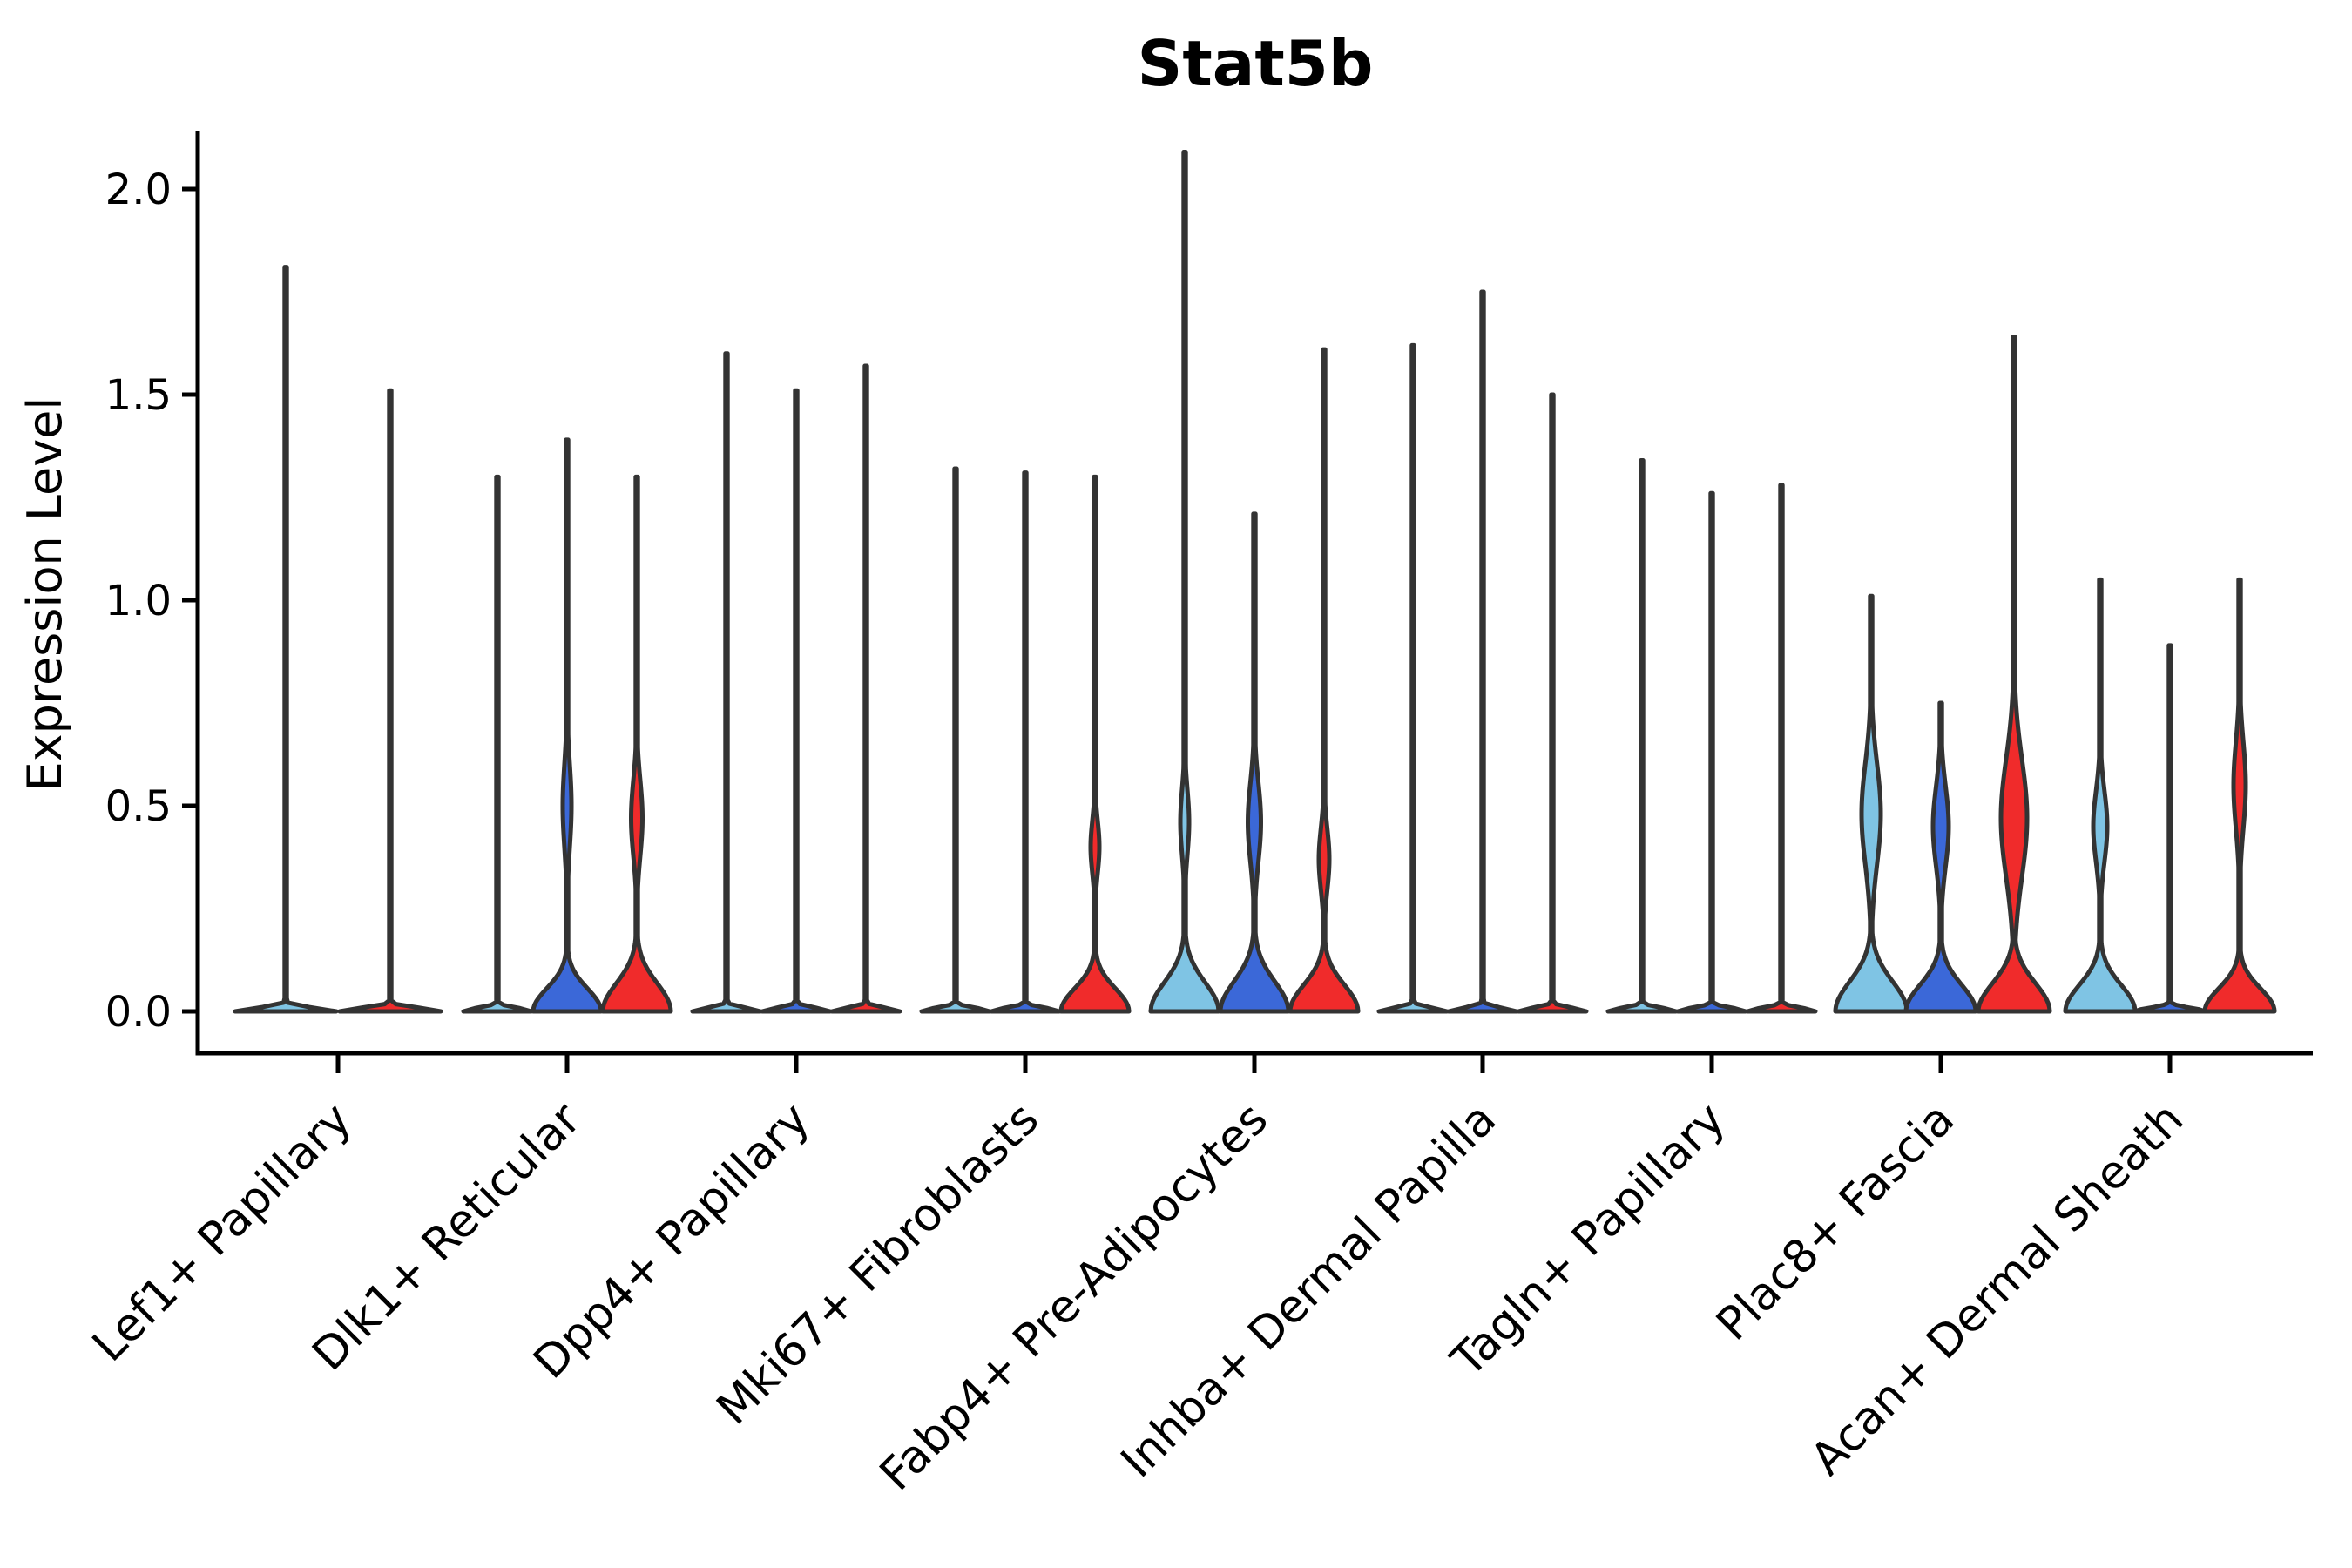 This screenshot has height=1568, width=2352. Describe the element at coordinates (1256, 64) in the screenshot. I see `chart-title: Stat5b` at that location.